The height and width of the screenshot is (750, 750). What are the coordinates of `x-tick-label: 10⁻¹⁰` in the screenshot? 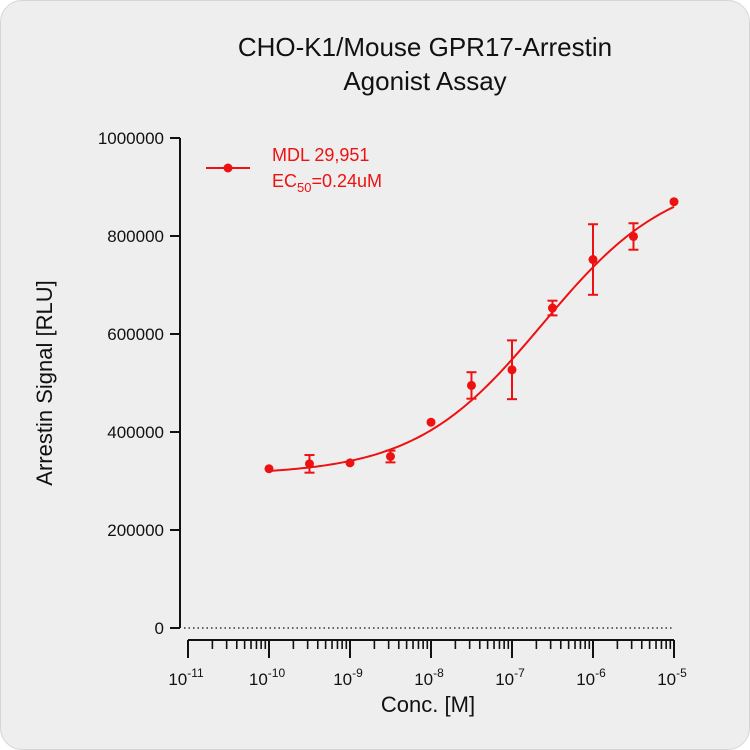 It's located at (267, 677).